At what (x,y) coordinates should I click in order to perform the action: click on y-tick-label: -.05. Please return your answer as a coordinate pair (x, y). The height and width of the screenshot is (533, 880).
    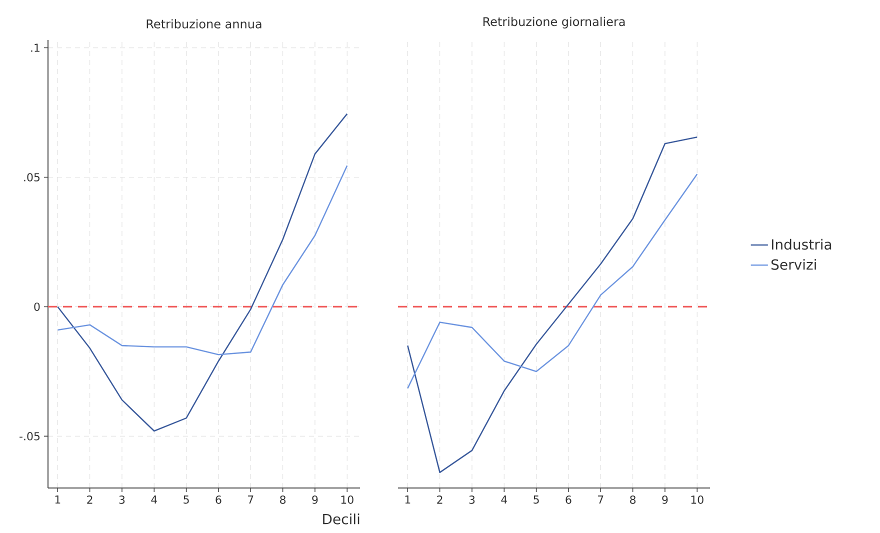
    Looking at the image, I should click on (30, 436).